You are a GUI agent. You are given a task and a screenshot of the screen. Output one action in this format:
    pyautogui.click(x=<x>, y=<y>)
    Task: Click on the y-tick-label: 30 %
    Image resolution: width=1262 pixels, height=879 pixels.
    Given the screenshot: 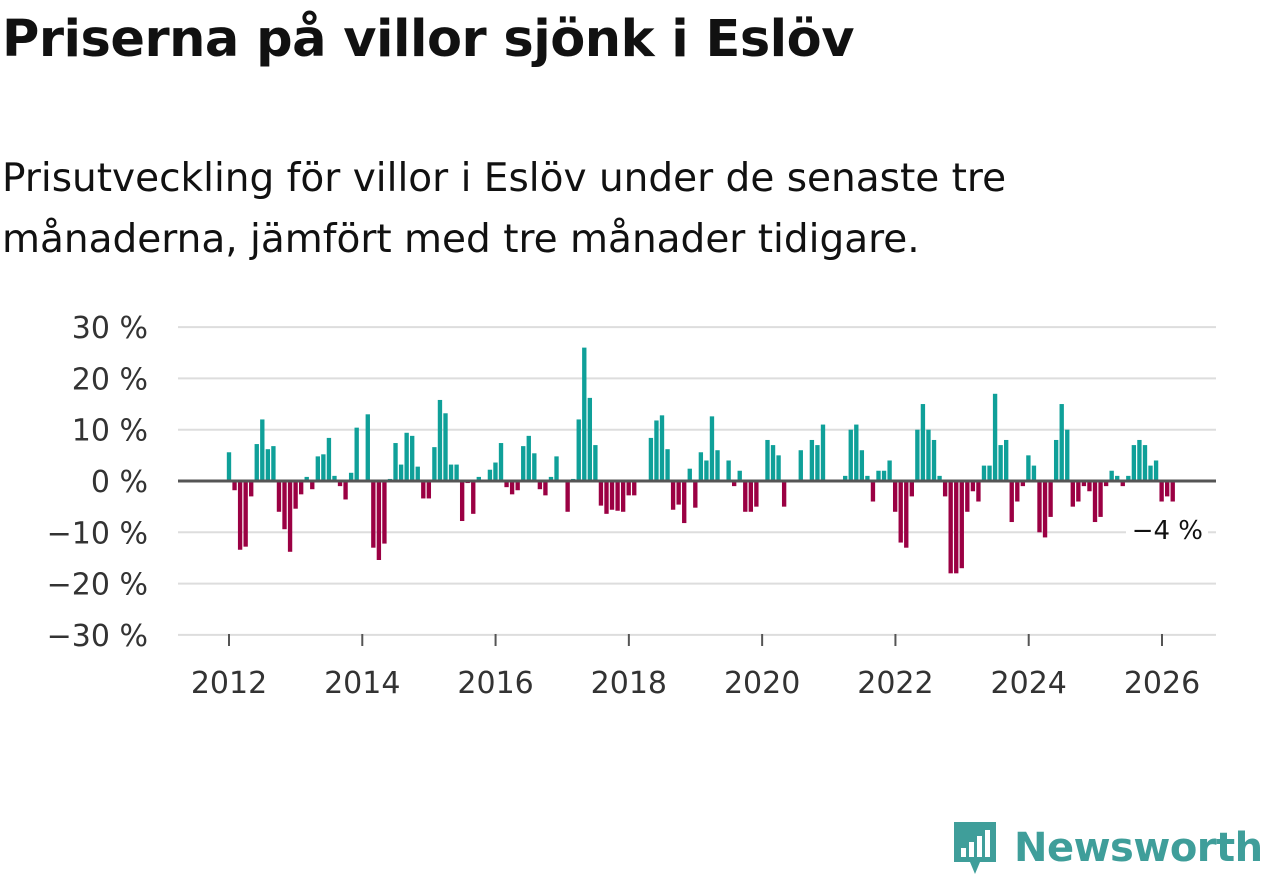 What is the action you would take?
    pyautogui.click(x=110, y=328)
    